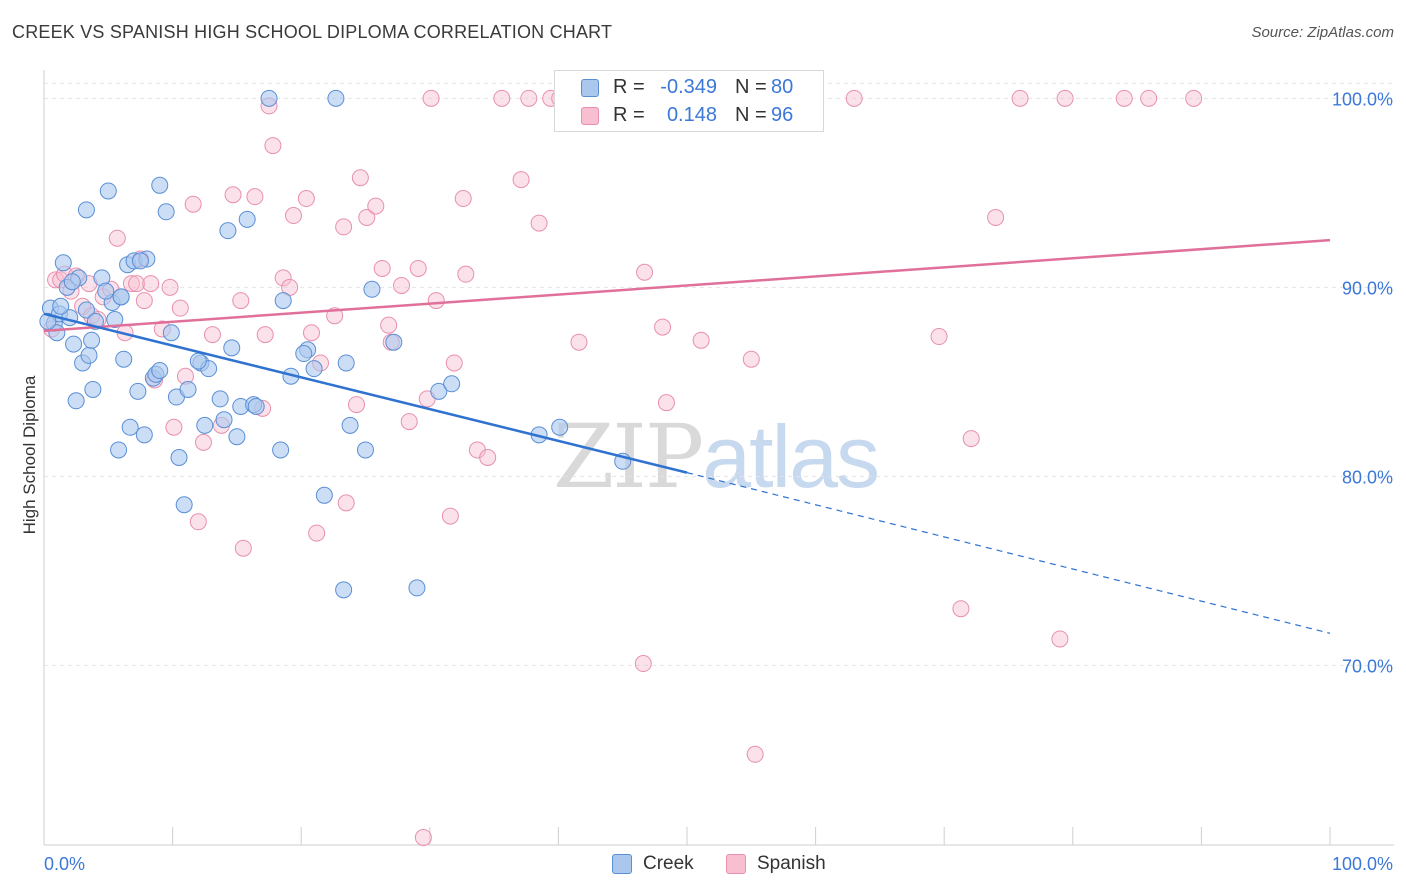  Describe the element at coordinates (668, 863) in the screenshot. I see `creek-legend-label: Creek` at that location.